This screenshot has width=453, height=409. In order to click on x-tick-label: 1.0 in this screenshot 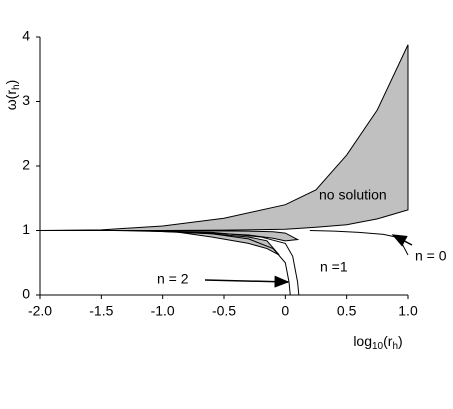, I will do `click(408, 311)`.